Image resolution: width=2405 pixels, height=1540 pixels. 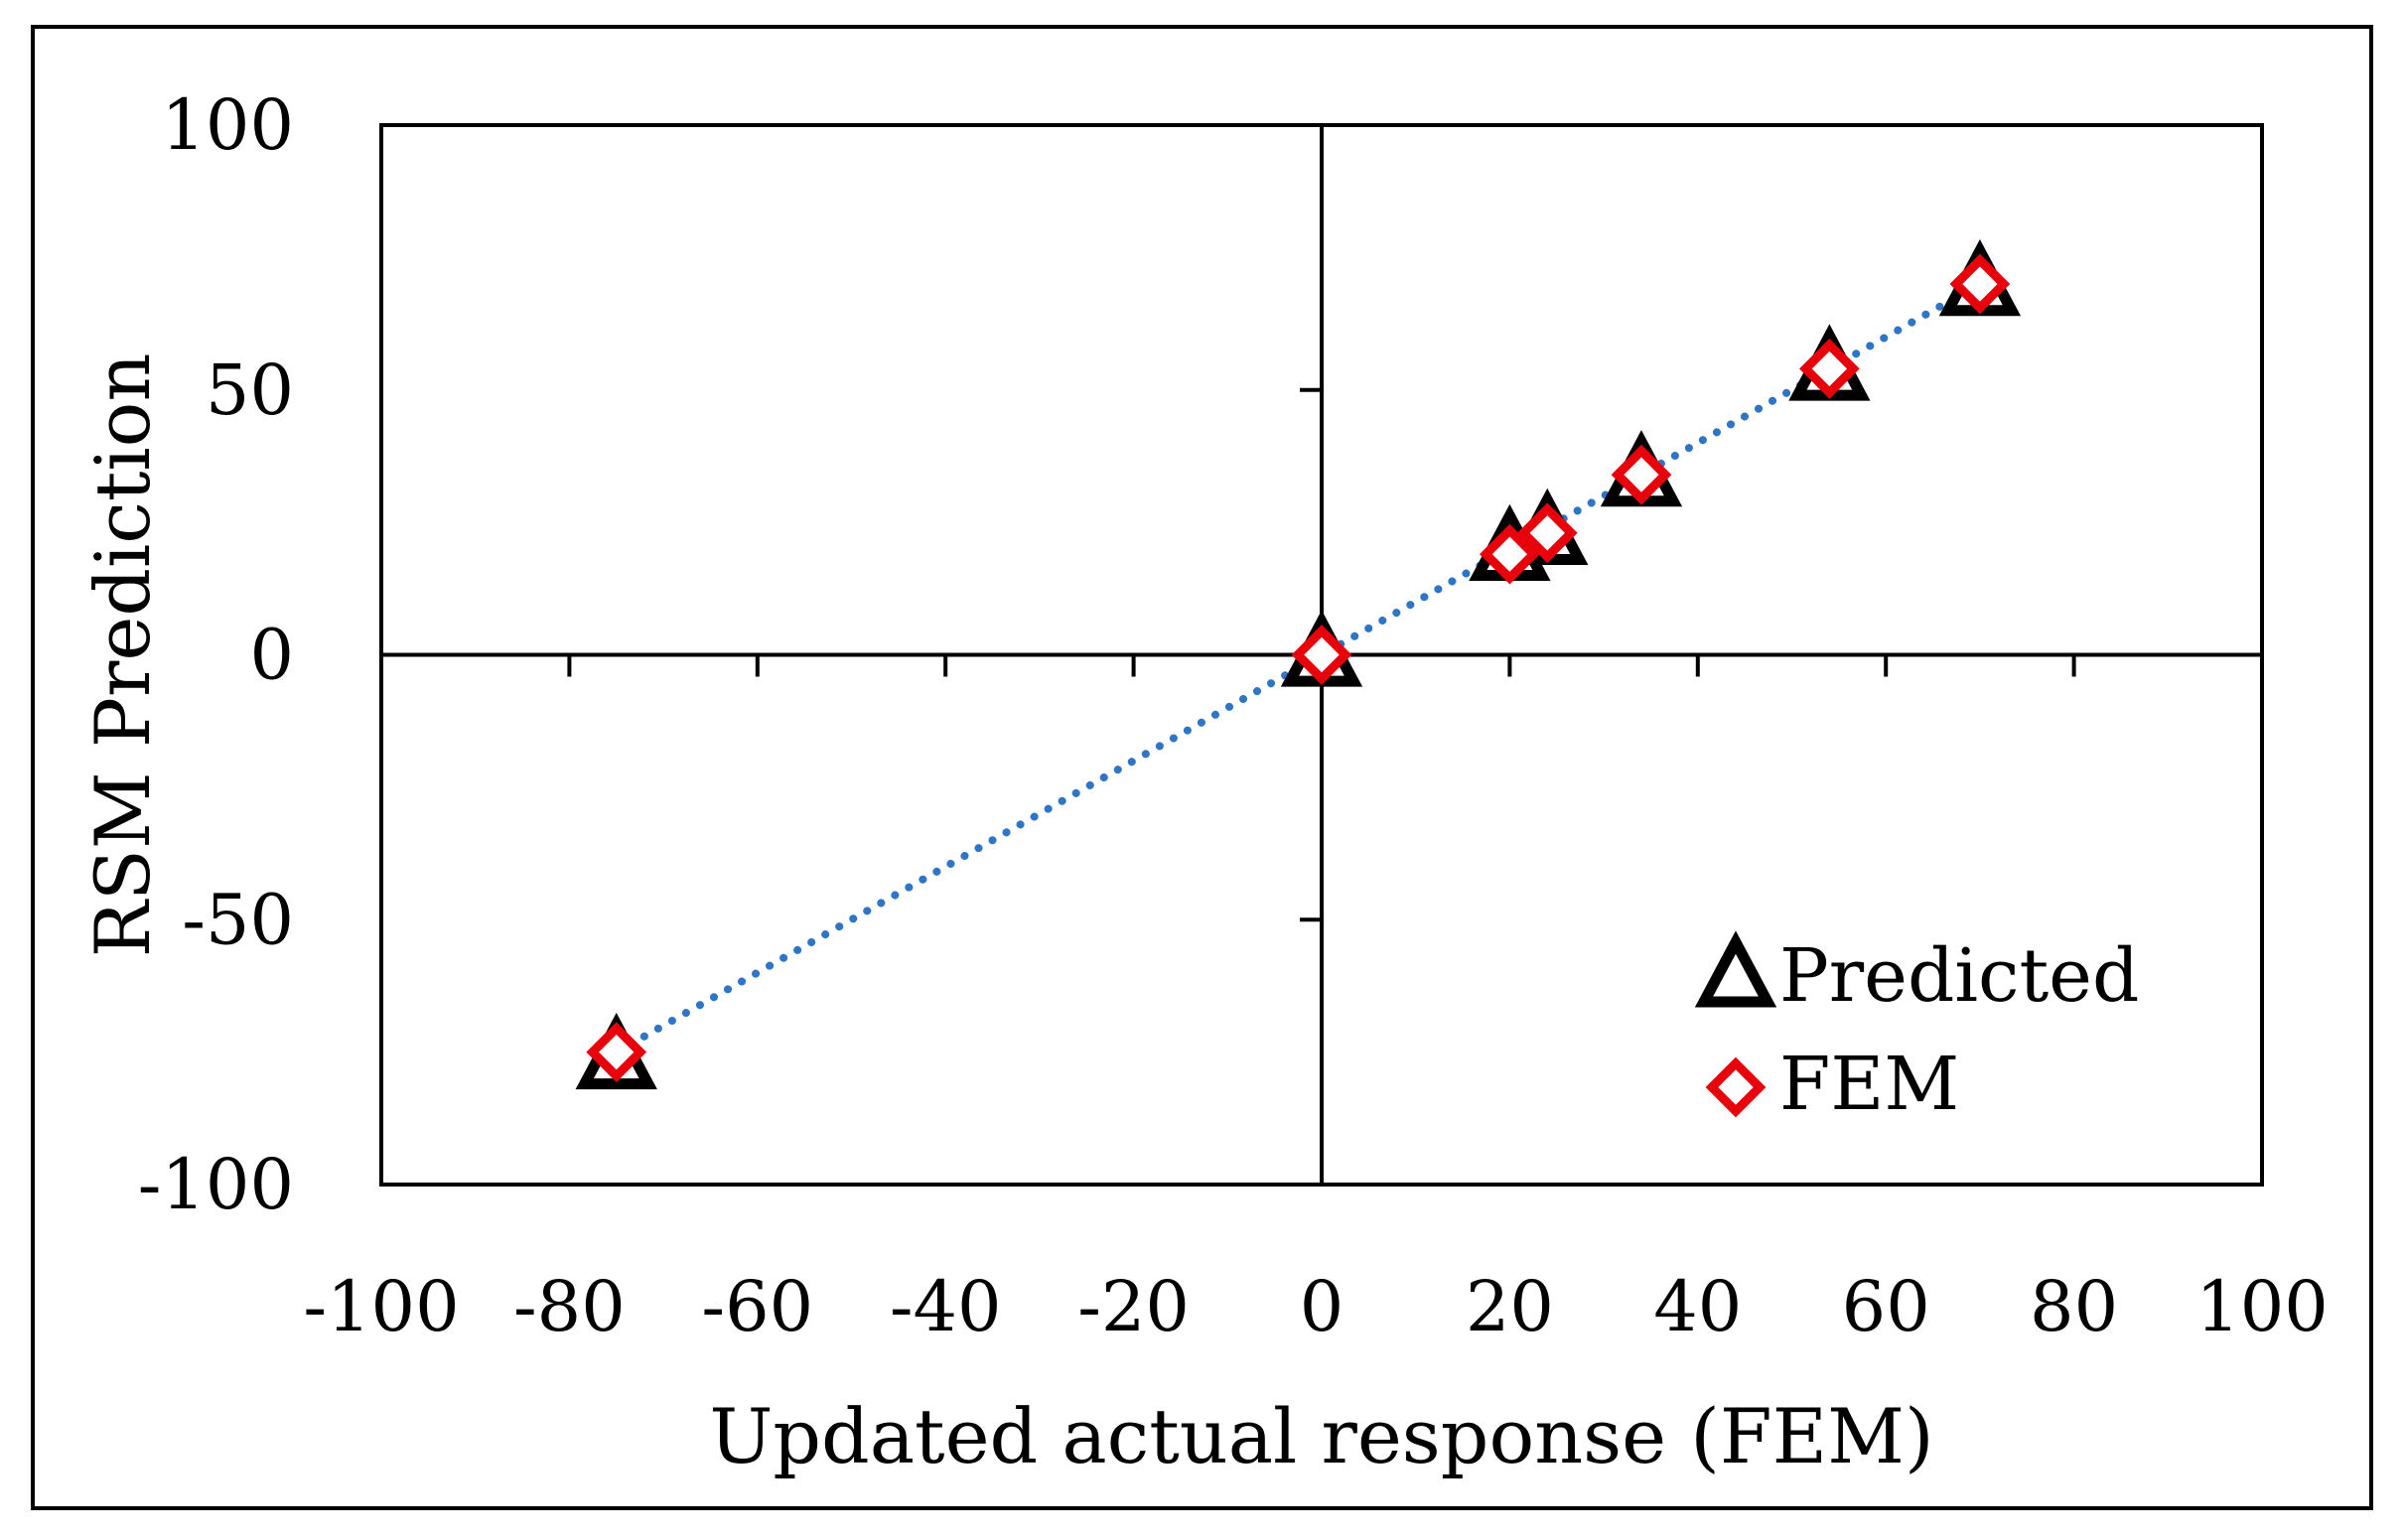 I want to click on legend-label-predicted: Predicted, so click(x=1959, y=976).